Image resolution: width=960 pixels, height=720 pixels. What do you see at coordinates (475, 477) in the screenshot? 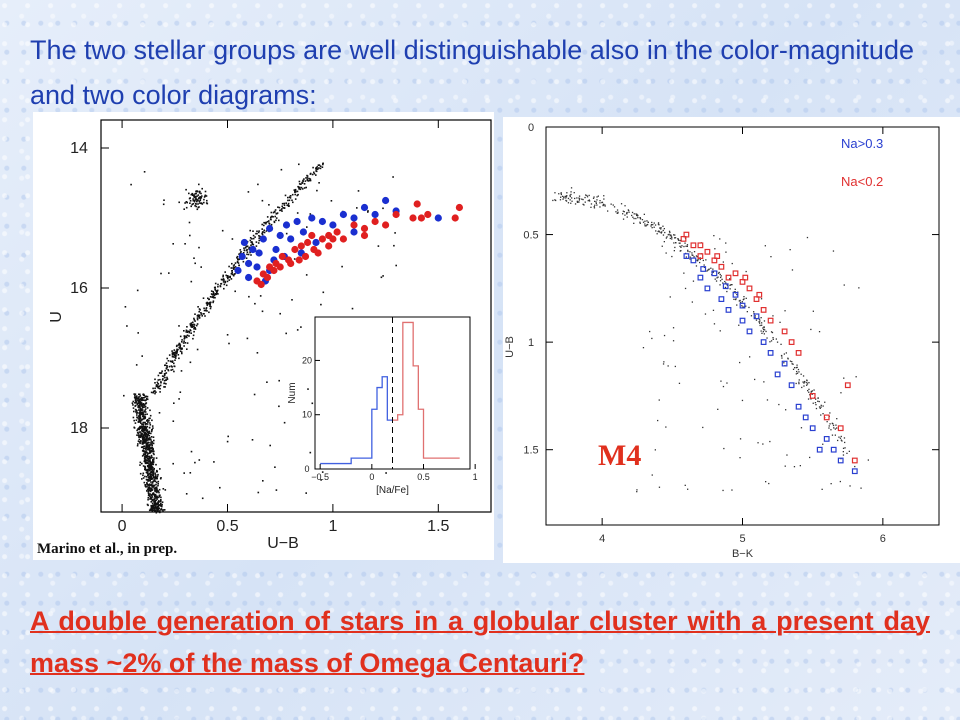
I see `hist-xtick-label: 1` at bounding box center [475, 477].